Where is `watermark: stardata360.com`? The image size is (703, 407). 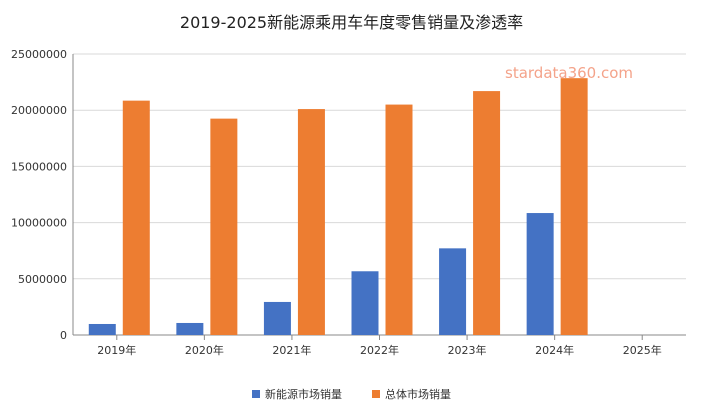 watermark: stardata360.com is located at coordinates (569, 73).